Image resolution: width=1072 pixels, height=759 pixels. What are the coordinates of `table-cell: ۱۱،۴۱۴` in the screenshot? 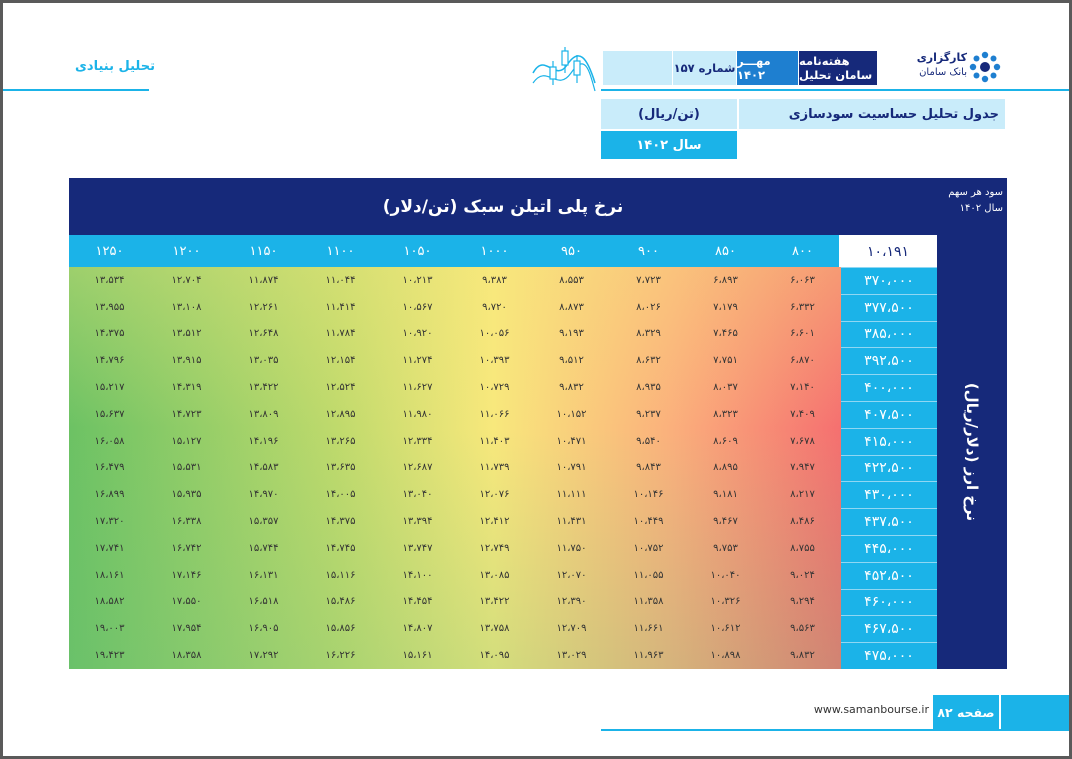 It's located at (340, 307).